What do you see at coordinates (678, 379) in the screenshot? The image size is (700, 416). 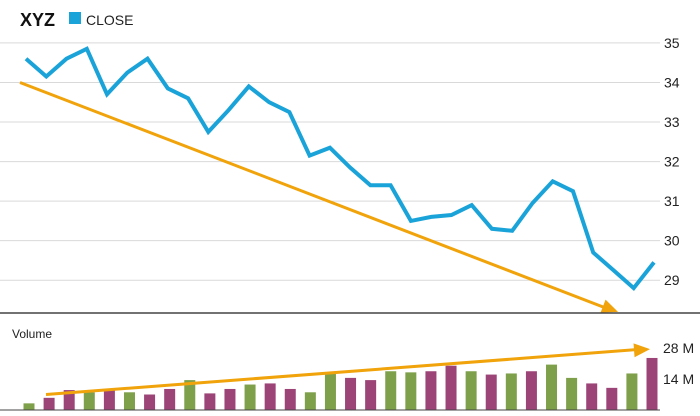 I see `volume-tick-label: 14 M` at bounding box center [678, 379].